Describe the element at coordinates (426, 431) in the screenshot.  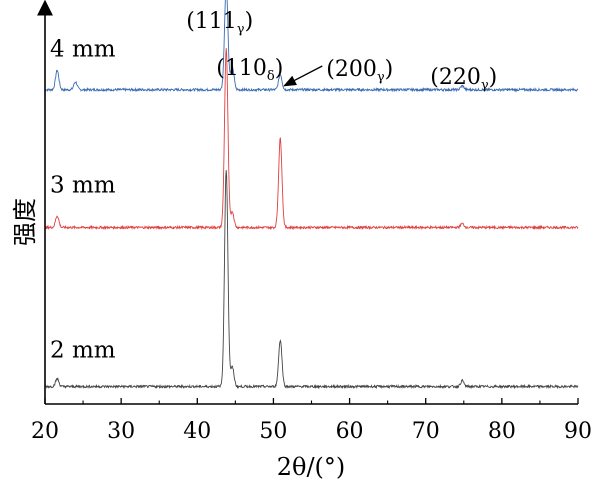
I see `x-tick-label: 70` at that location.